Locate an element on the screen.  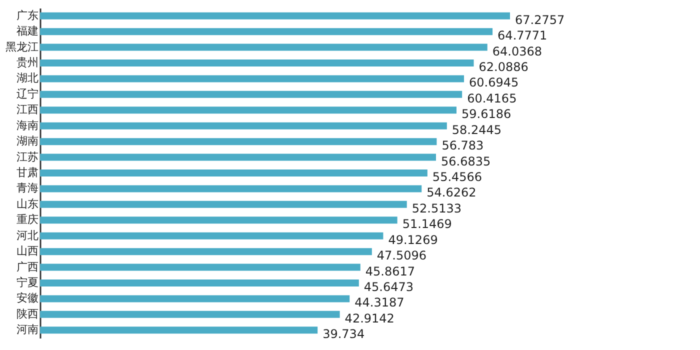
data-label: 56.6835 is located at coordinates (466, 161).